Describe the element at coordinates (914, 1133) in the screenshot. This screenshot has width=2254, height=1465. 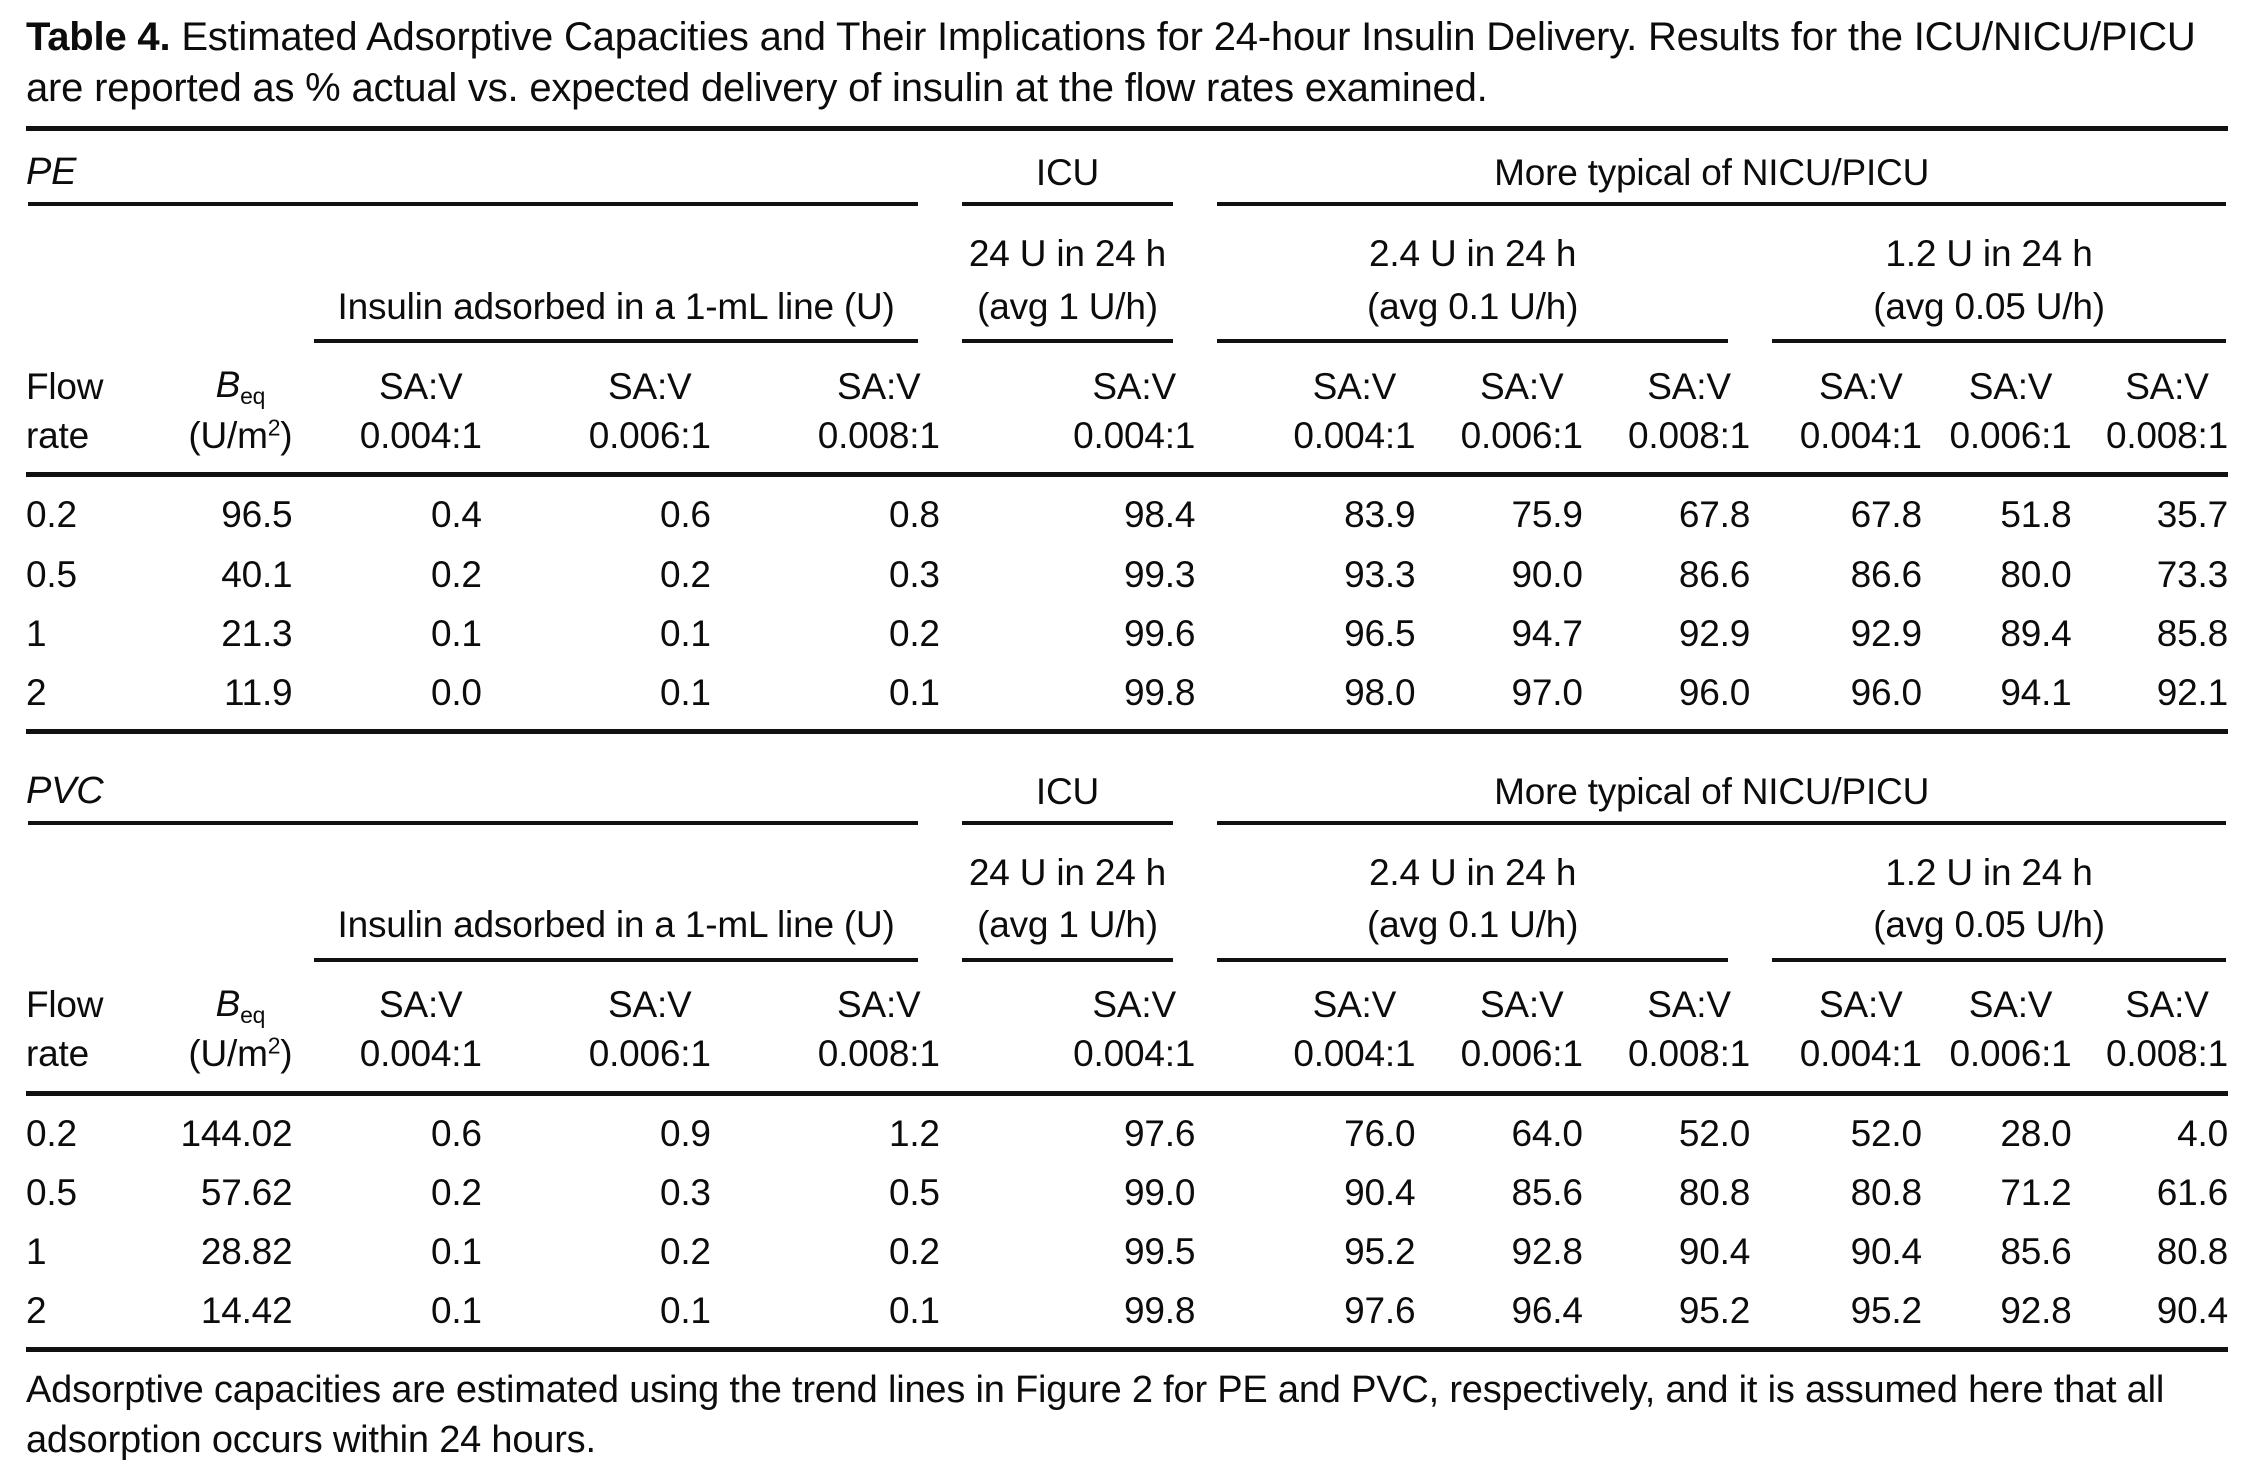
I see `table-cell: 1.2` at that location.